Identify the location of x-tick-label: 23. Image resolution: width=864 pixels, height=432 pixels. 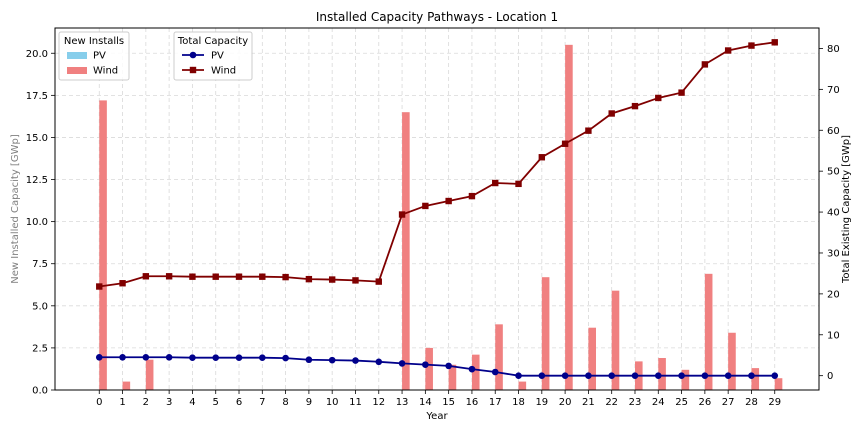
(635, 402).